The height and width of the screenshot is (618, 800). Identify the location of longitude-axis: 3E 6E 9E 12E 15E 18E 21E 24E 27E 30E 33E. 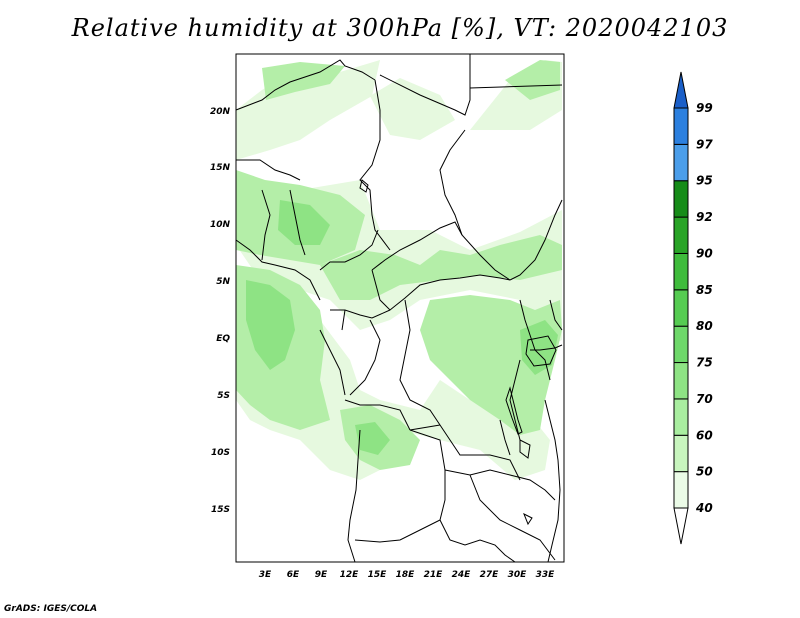
(407, 575).